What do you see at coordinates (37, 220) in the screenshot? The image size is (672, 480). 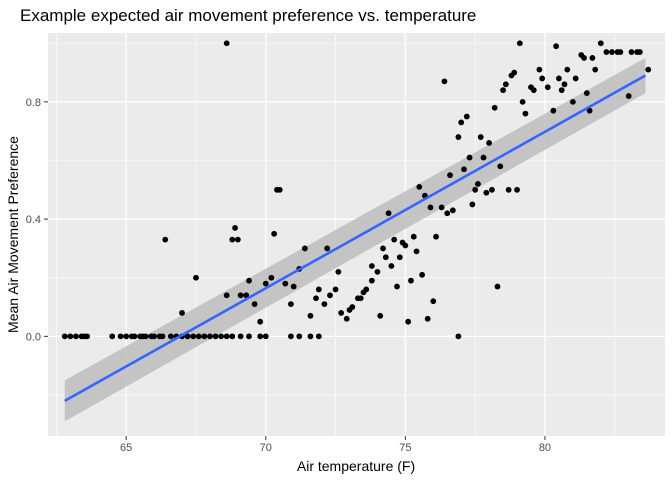 I see `y-axis: 0.0 0.4 0.8` at bounding box center [37, 220].